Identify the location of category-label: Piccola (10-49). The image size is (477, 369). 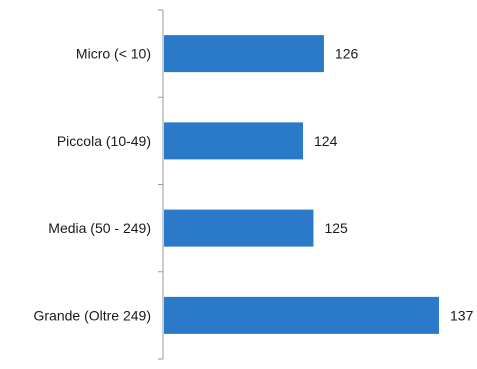
(104, 141).